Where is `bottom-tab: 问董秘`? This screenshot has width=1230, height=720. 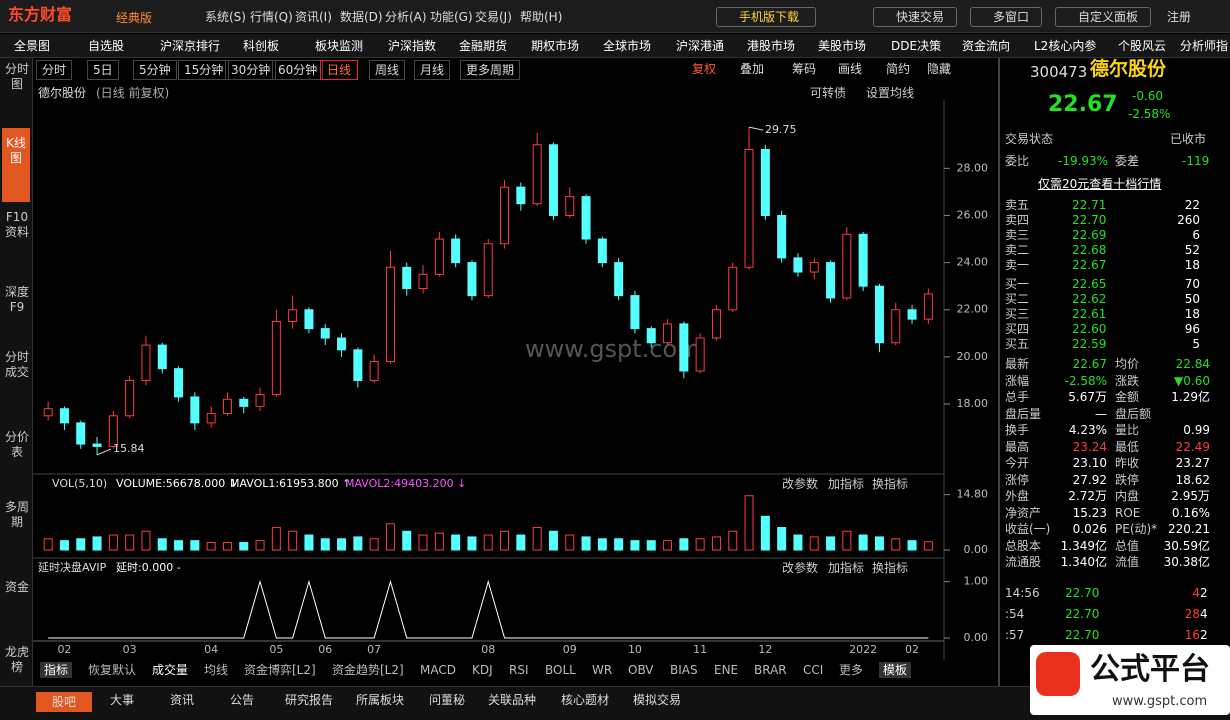
bottom-tab: 问董秘 is located at coordinates (447, 700).